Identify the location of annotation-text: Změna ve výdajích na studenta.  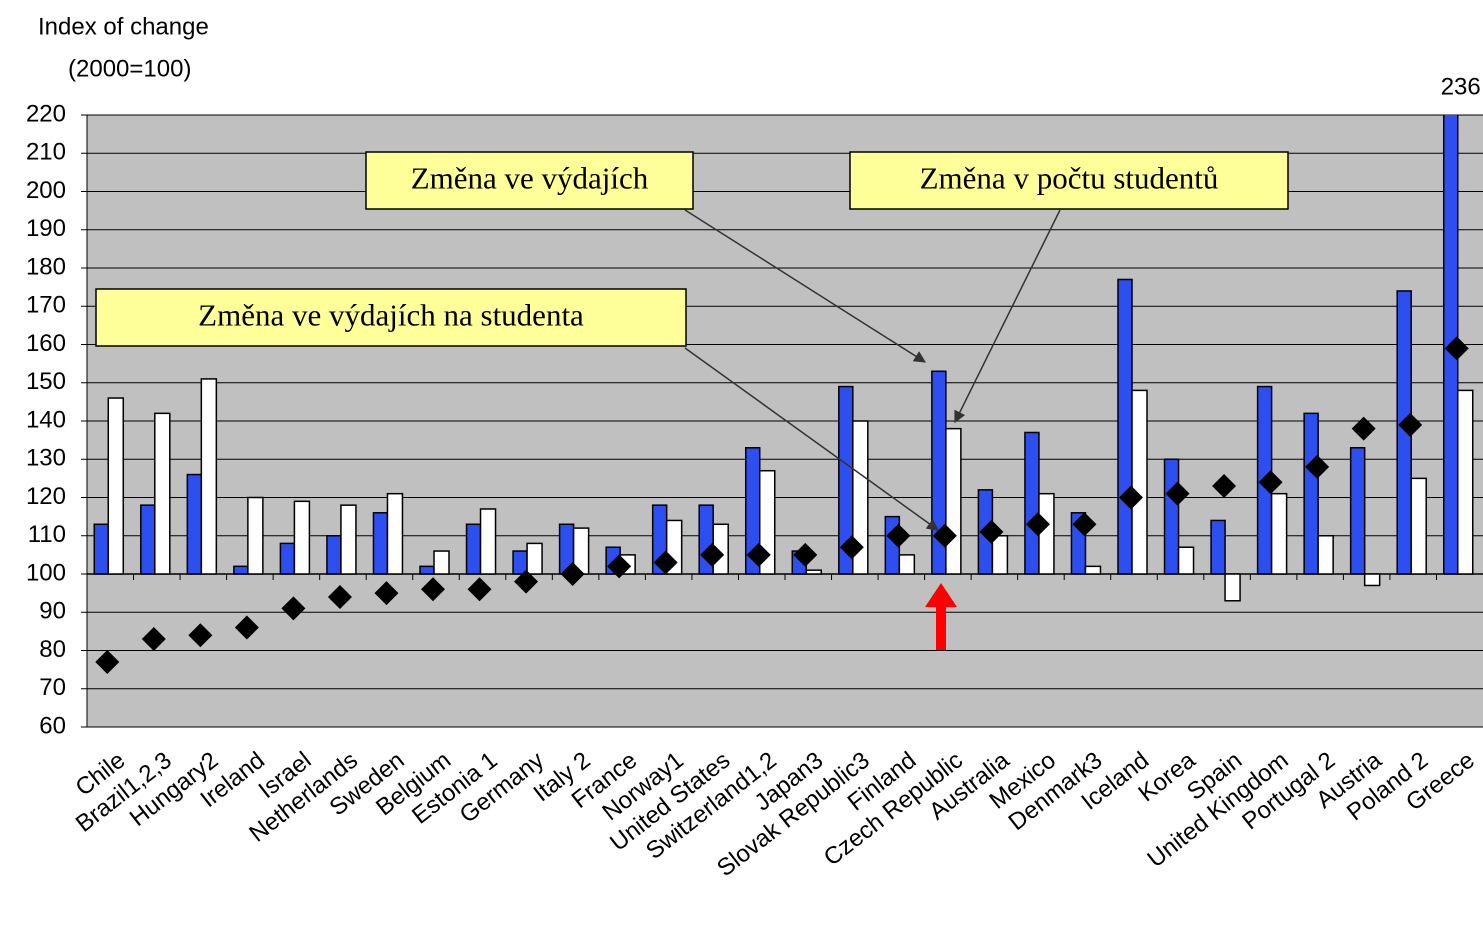
(391, 315).